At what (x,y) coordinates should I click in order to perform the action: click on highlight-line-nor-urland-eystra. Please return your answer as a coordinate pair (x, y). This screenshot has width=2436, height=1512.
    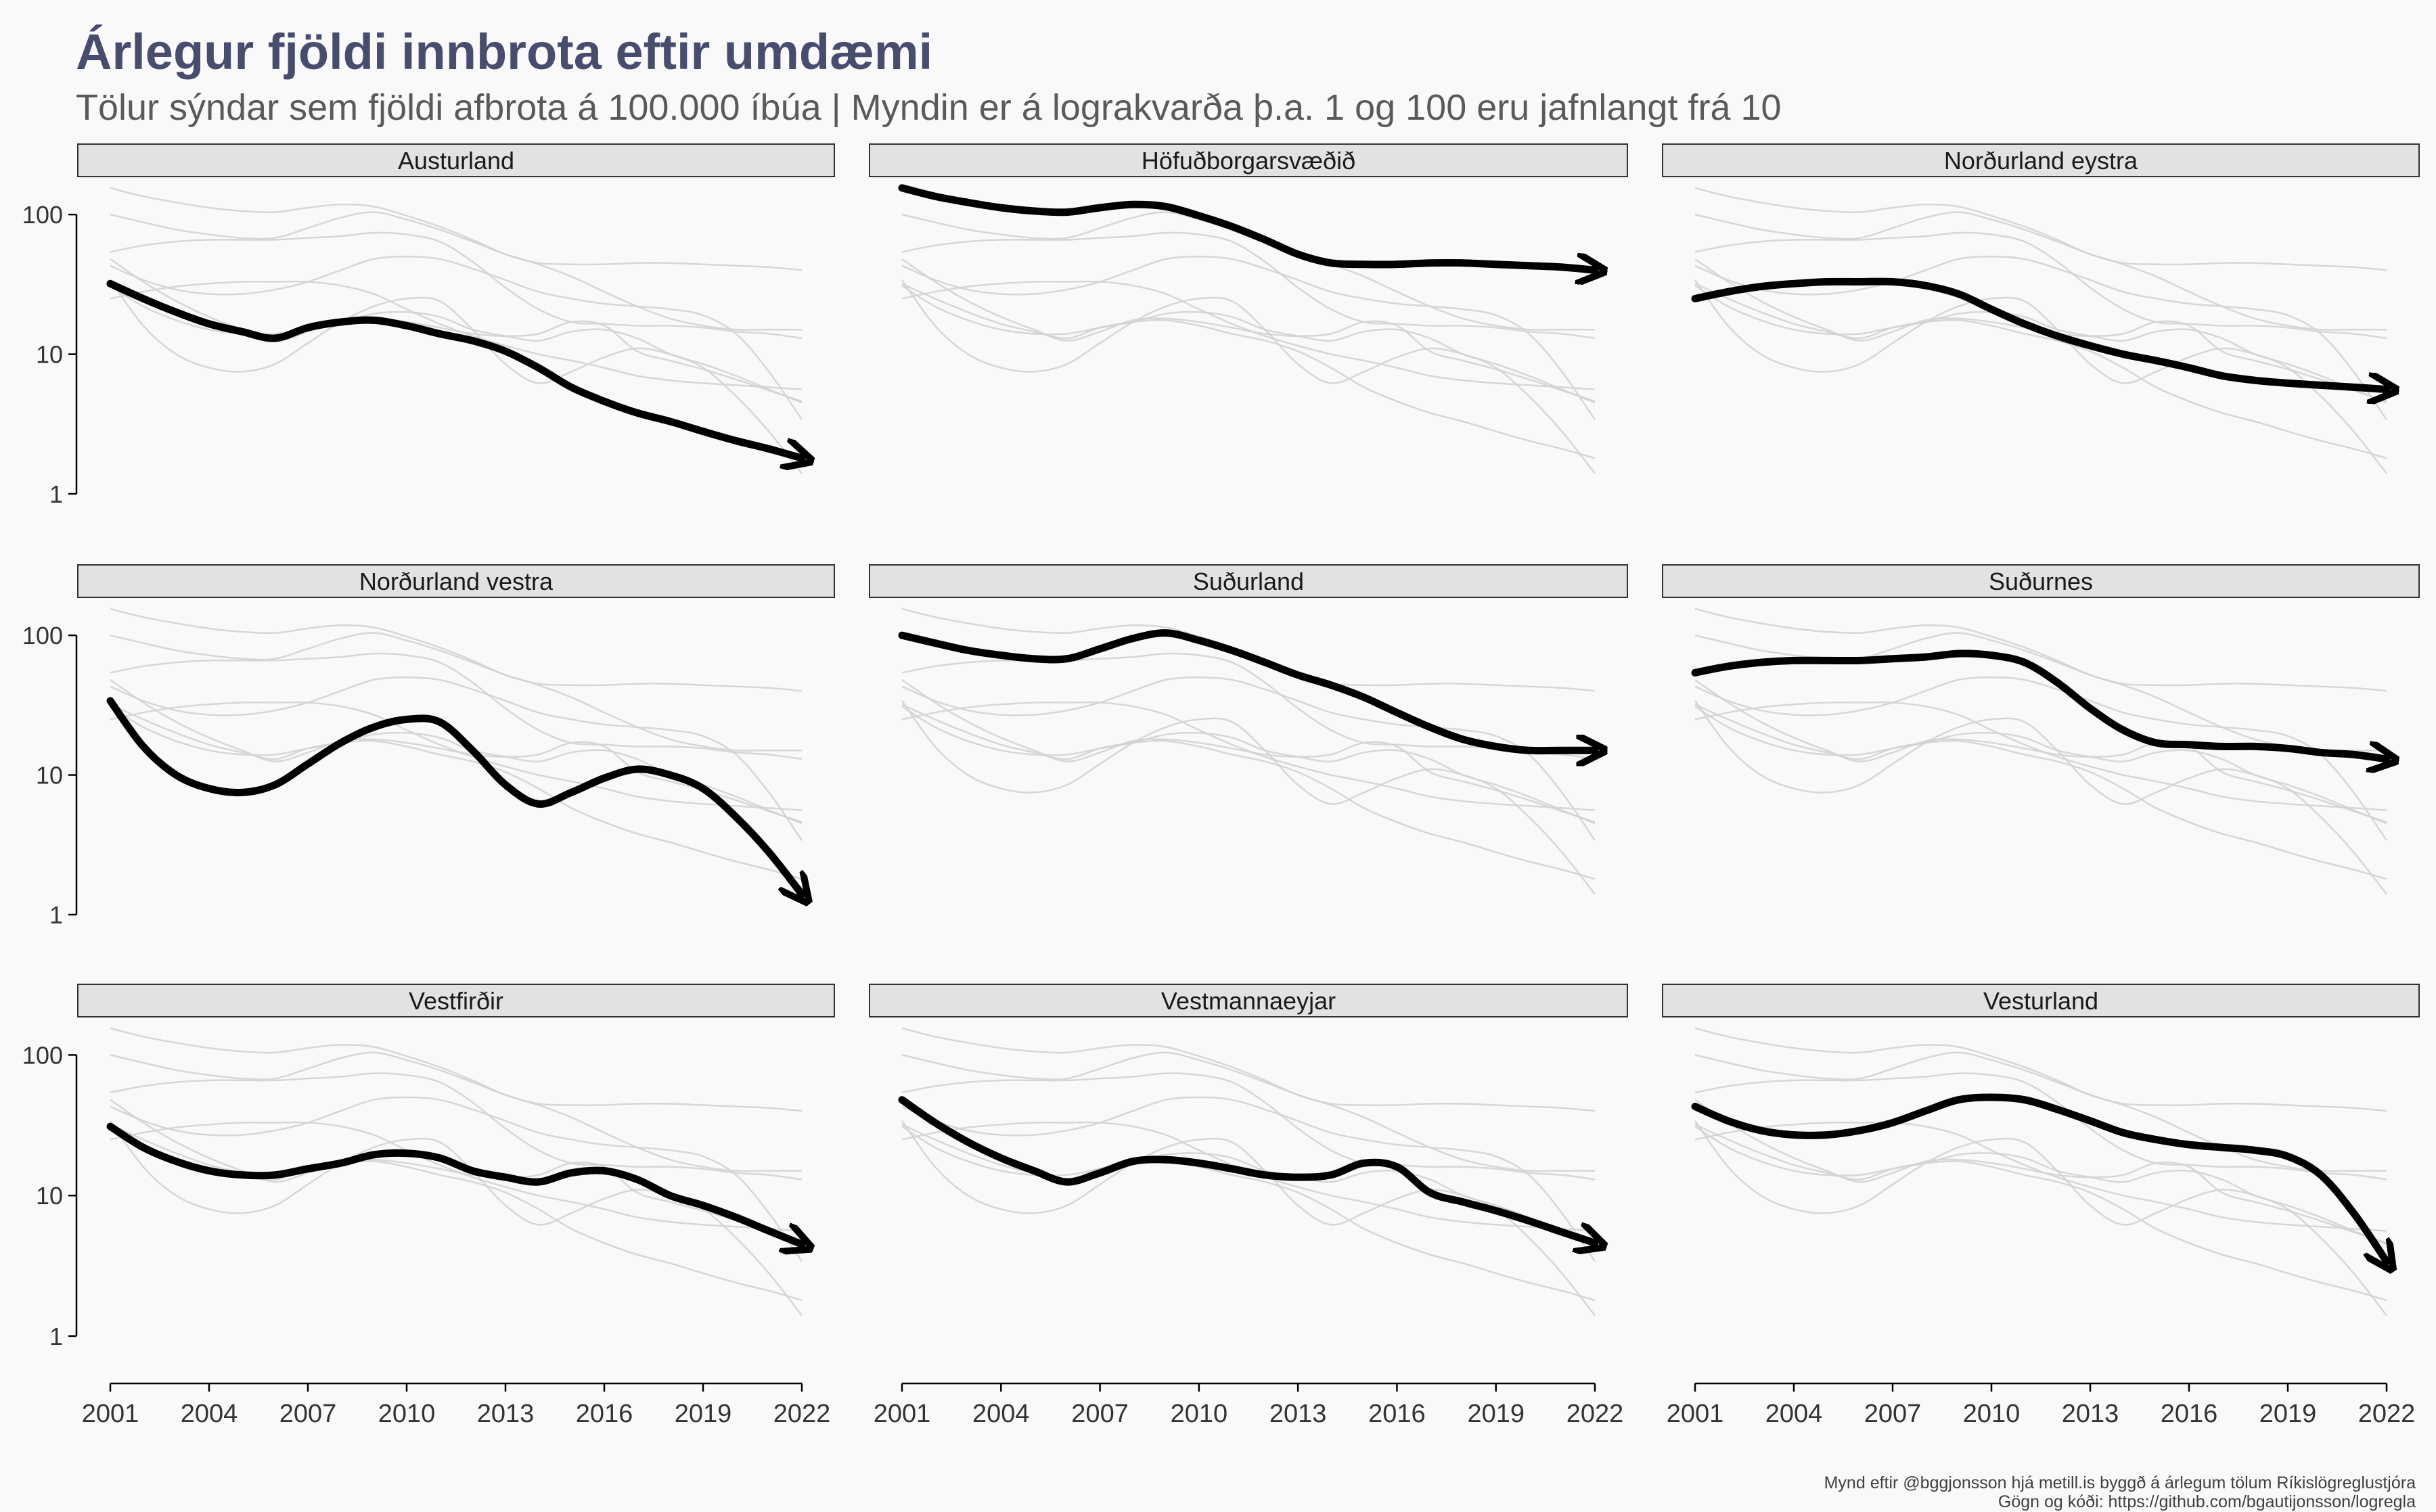
    Looking at the image, I should click on (2039, 333).